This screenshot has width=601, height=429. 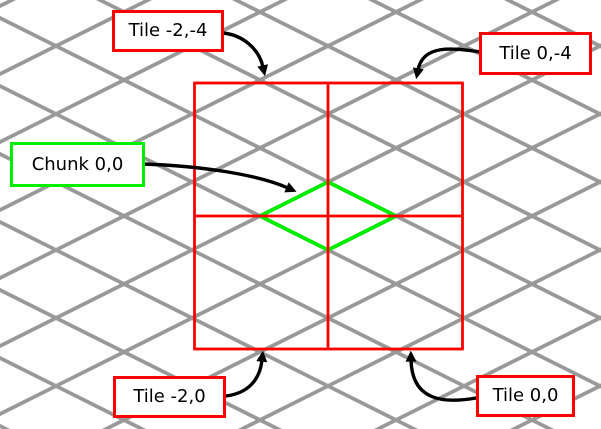 I want to click on callout-tile-m2-0: Tile -2,0, so click(x=169, y=397).